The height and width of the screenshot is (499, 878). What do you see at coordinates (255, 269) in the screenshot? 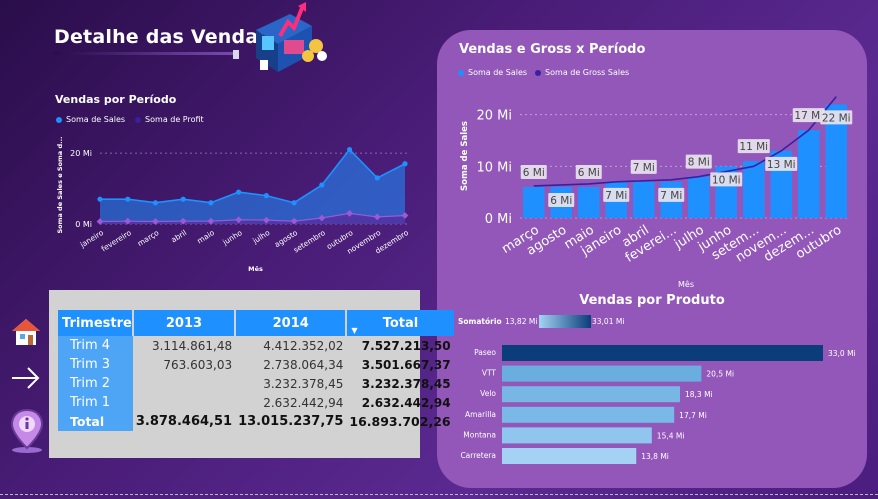
I see `x-axis-label: Mês` at bounding box center [255, 269].